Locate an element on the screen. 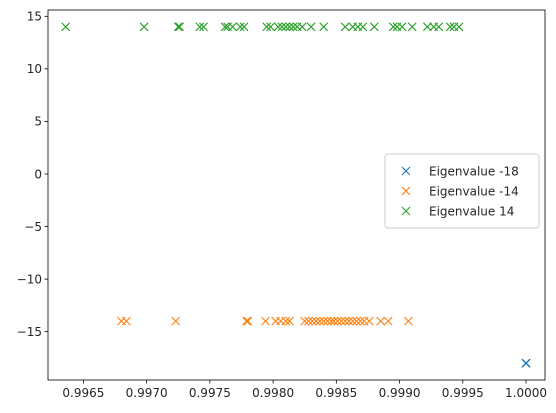 This screenshot has height=413, width=556. legend-label: Eigenvalue -14 is located at coordinates (474, 191).